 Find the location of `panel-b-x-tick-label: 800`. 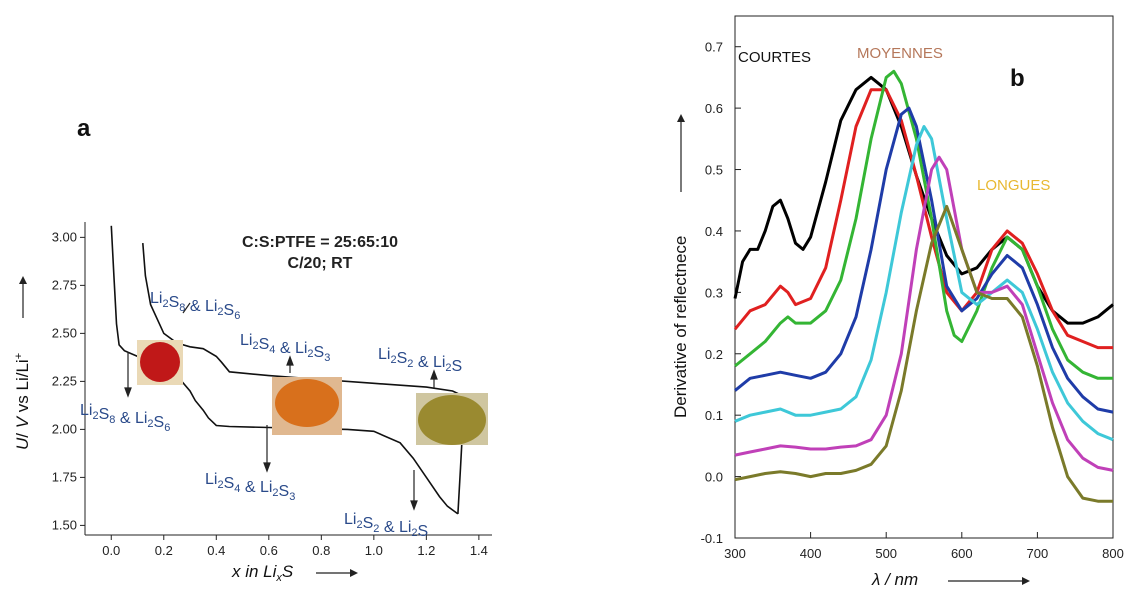

panel-b-x-tick-label: 800 is located at coordinates (1113, 553).